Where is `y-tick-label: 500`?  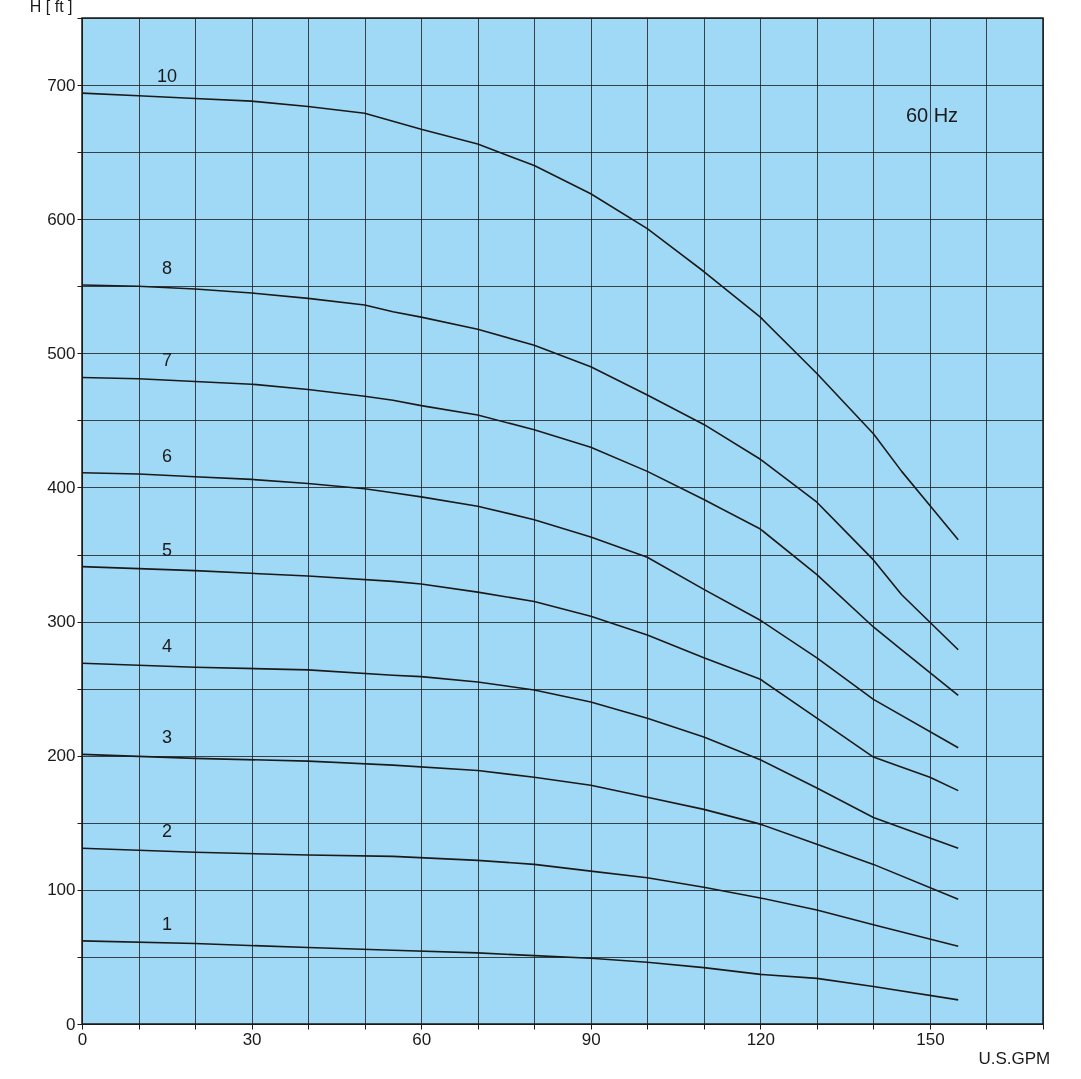 y-tick-label: 500 is located at coordinates (61, 353).